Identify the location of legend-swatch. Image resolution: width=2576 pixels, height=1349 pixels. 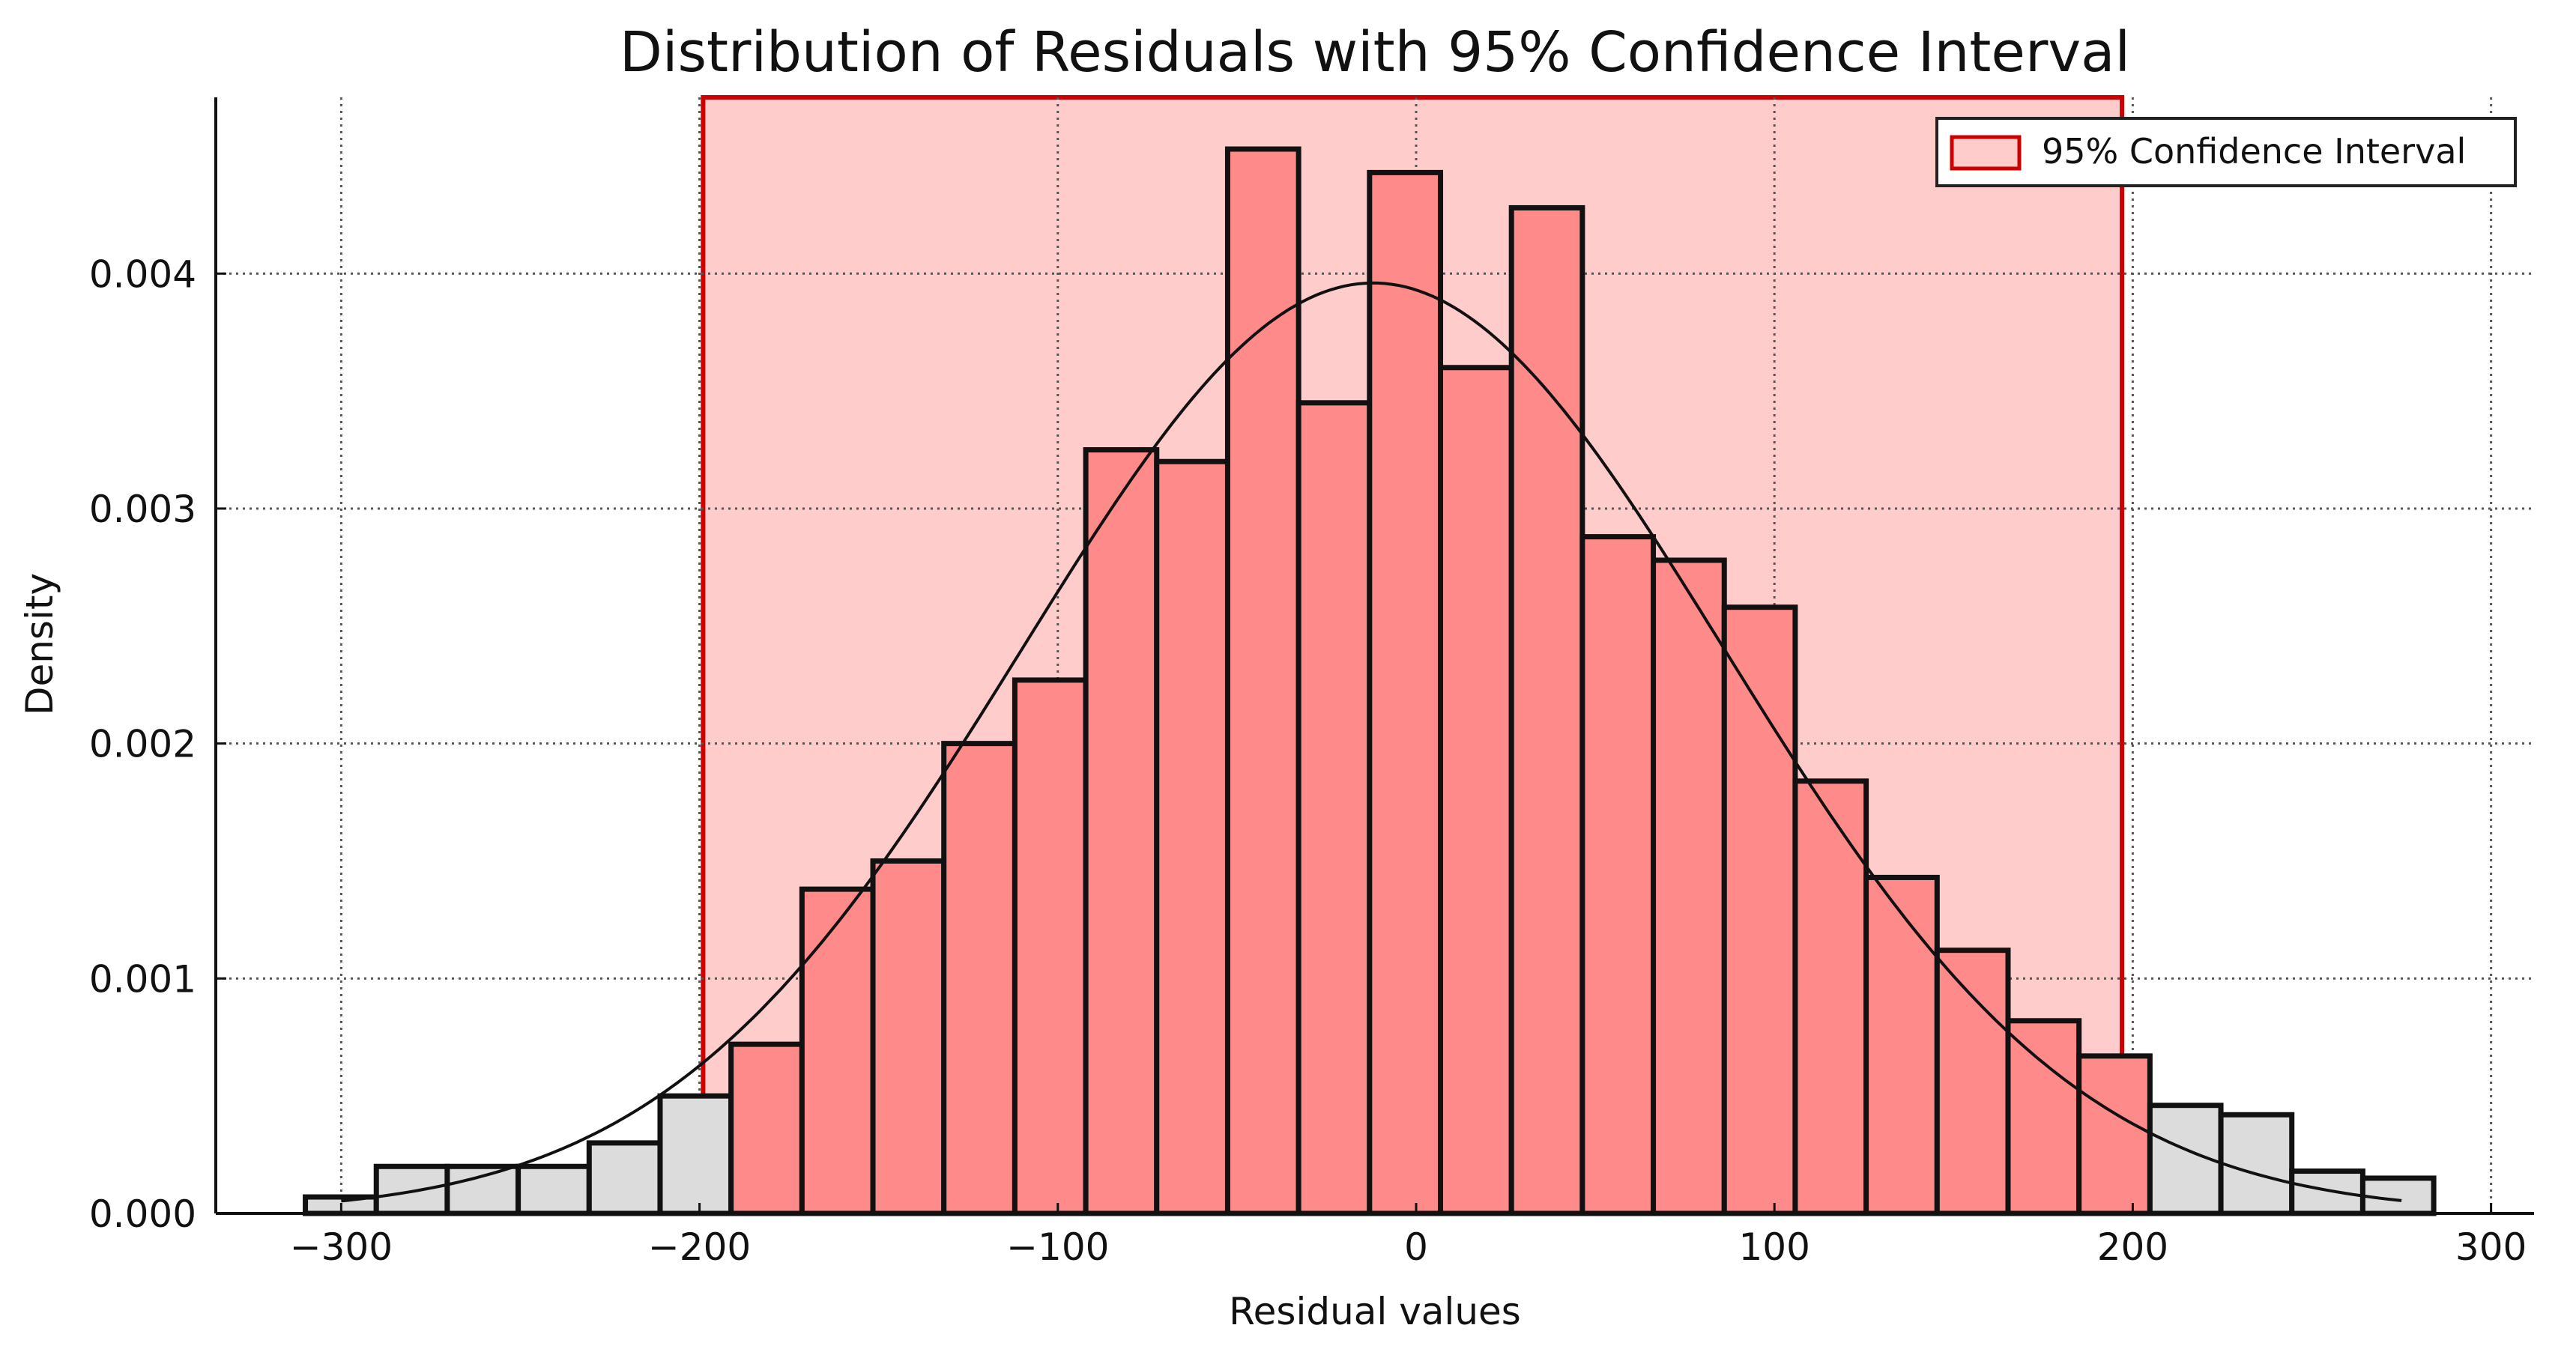
(1986, 153).